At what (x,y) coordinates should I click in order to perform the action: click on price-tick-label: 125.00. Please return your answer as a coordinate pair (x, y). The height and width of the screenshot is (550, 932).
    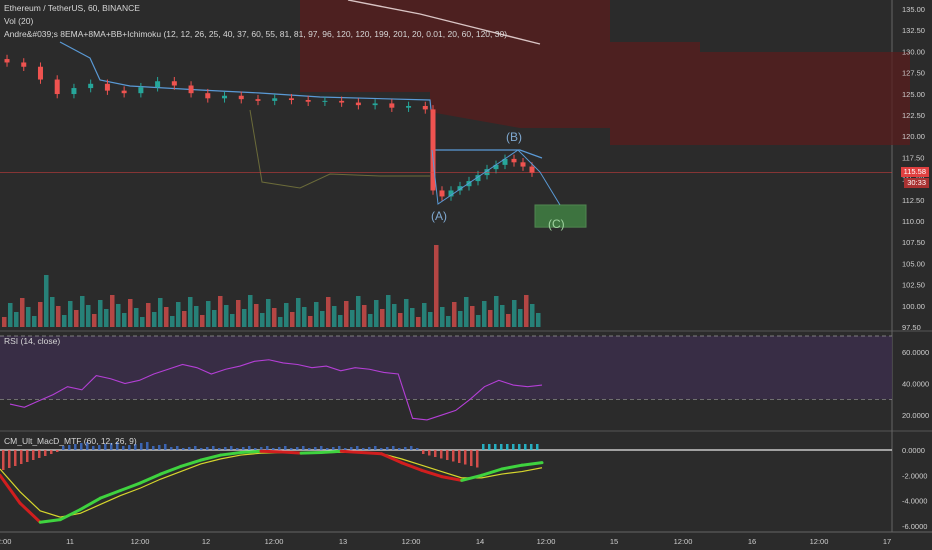
    Looking at the image, I should click on (913, 94).